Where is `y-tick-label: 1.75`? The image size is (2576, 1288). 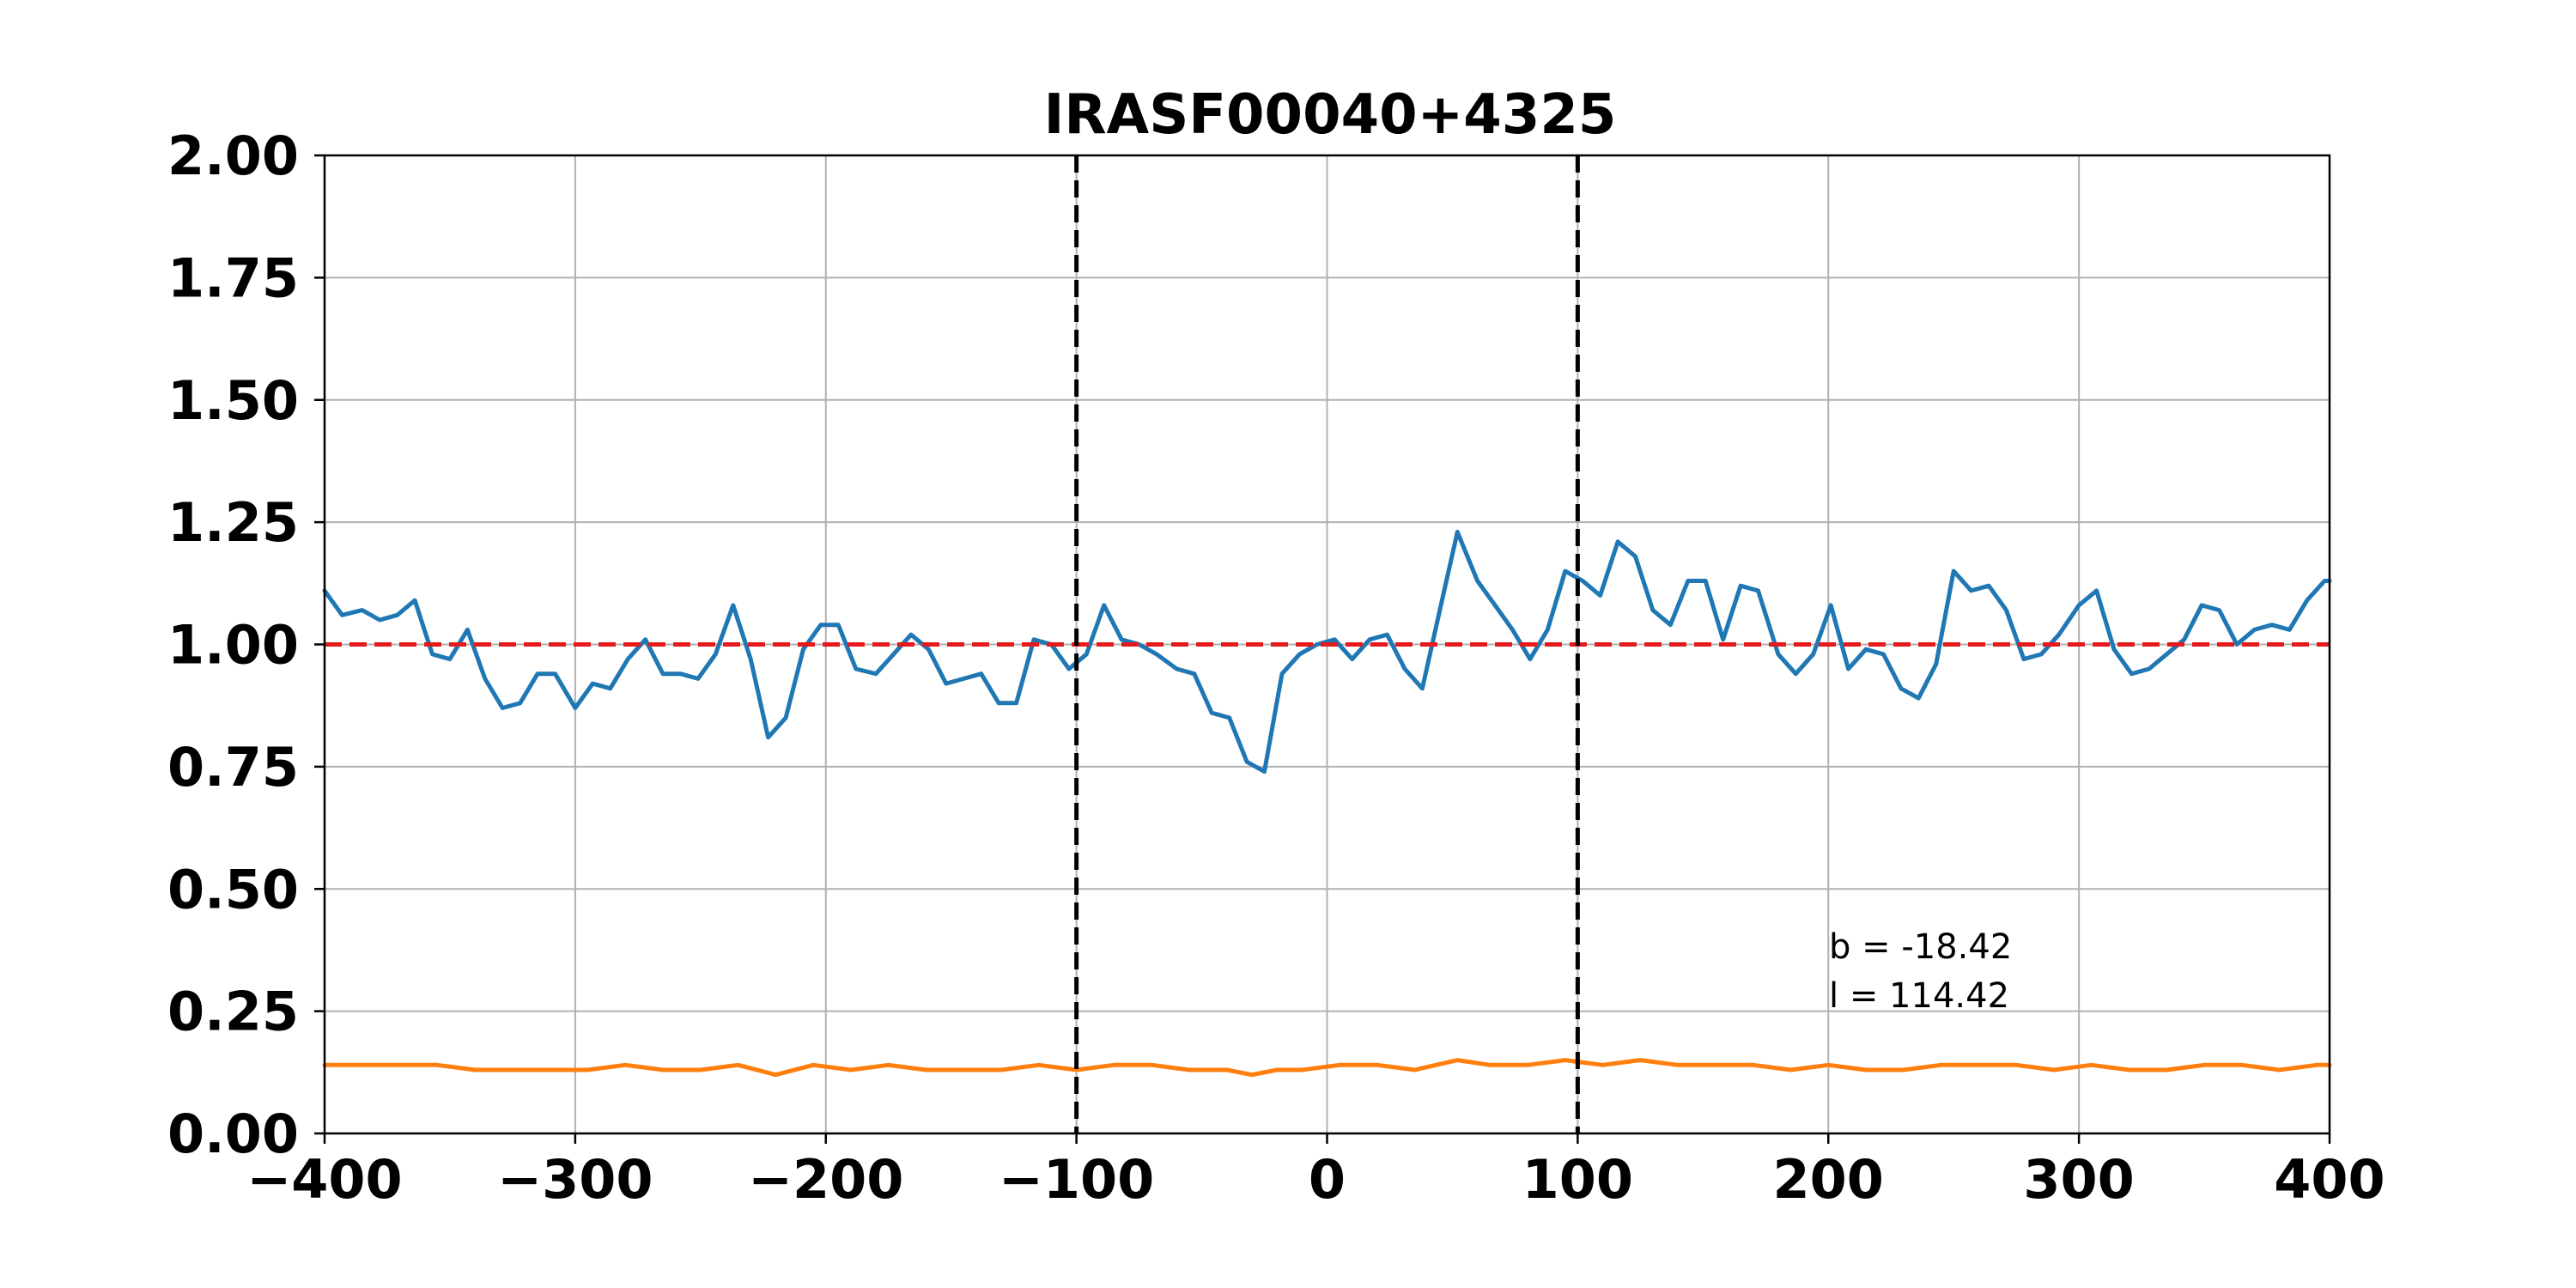 y-tick-label: 1.75 is located at coordinates (233, 278).